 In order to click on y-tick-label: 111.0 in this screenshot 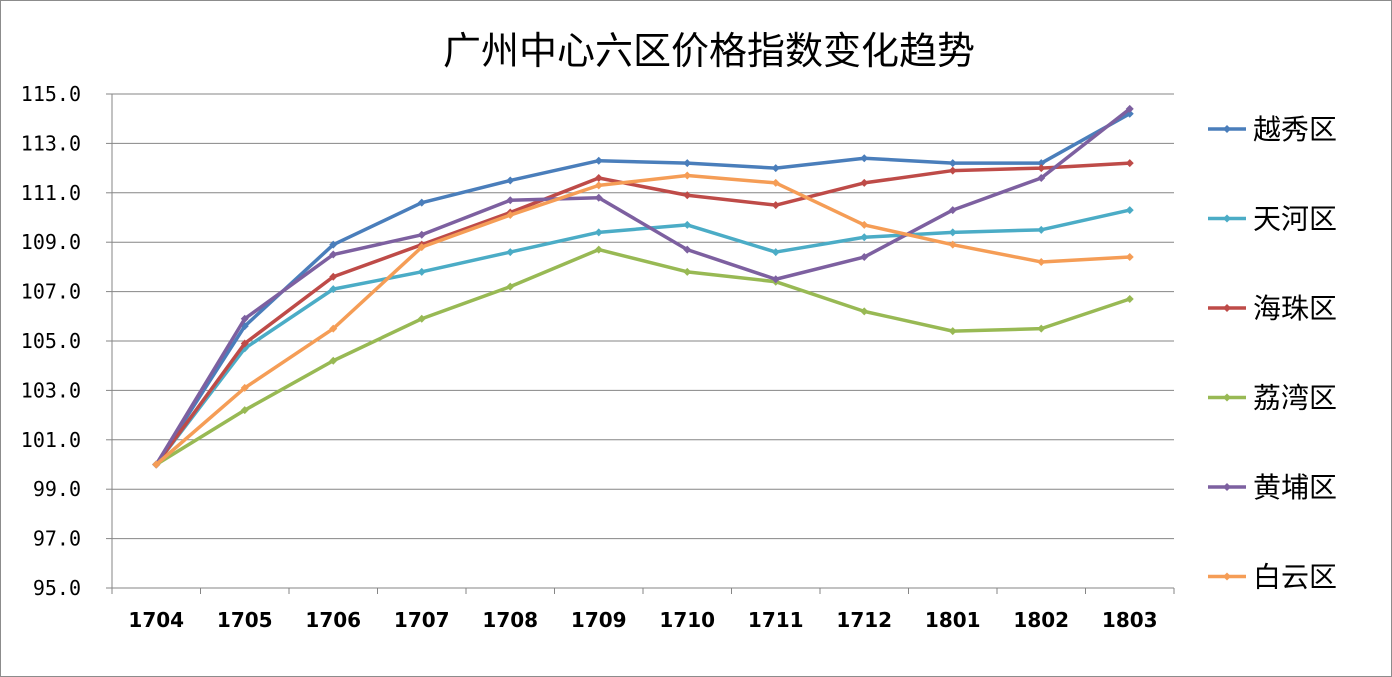, I will do `click(51, 193)`.